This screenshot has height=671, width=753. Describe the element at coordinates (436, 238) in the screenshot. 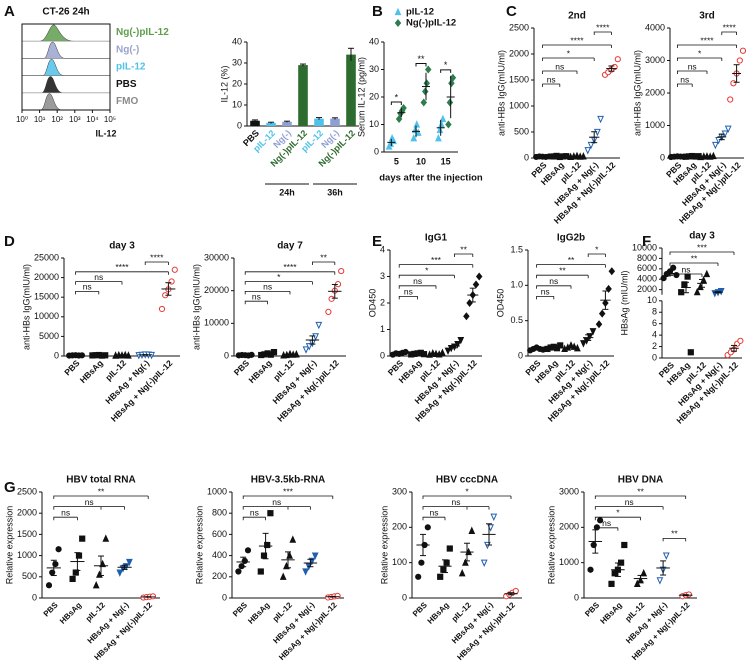

I see `chart-title: IgG1` at that location.